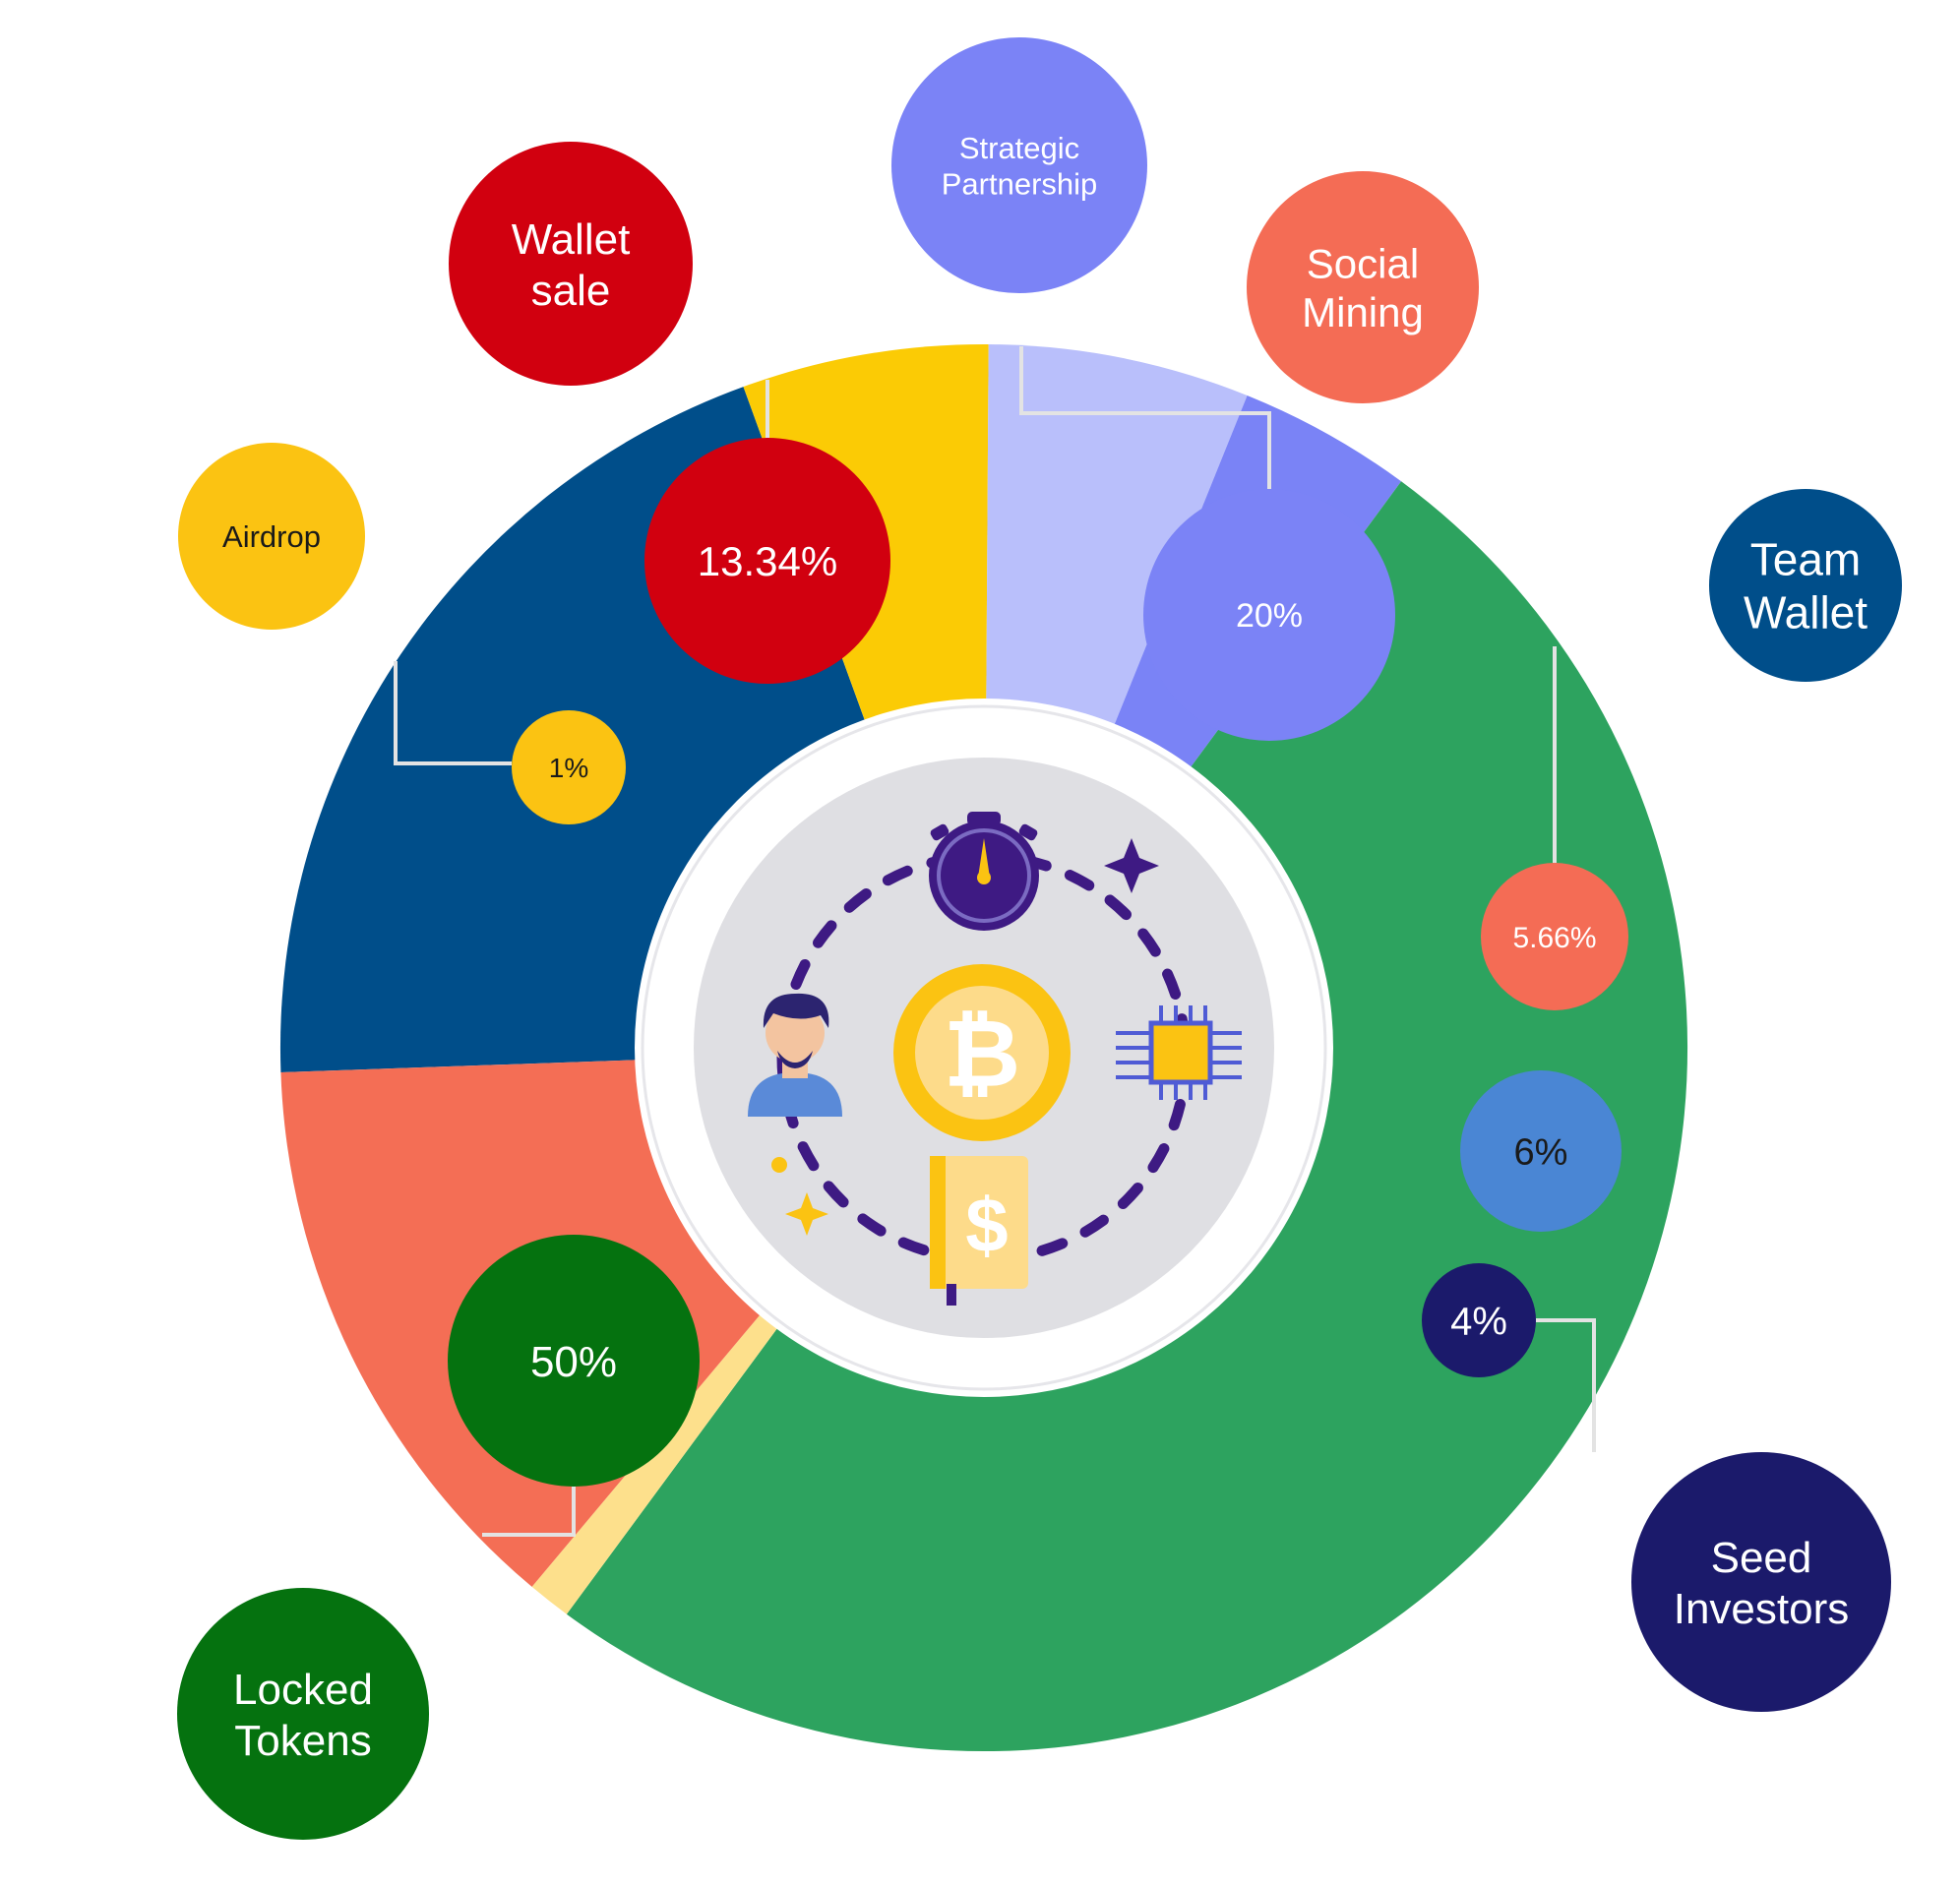 This screenshot has height=1885, width=1960. What do you see at coordinates (1179, 1052) in the screenshot?
I see `microchip-icon` at bounding box center [1179, 1052].